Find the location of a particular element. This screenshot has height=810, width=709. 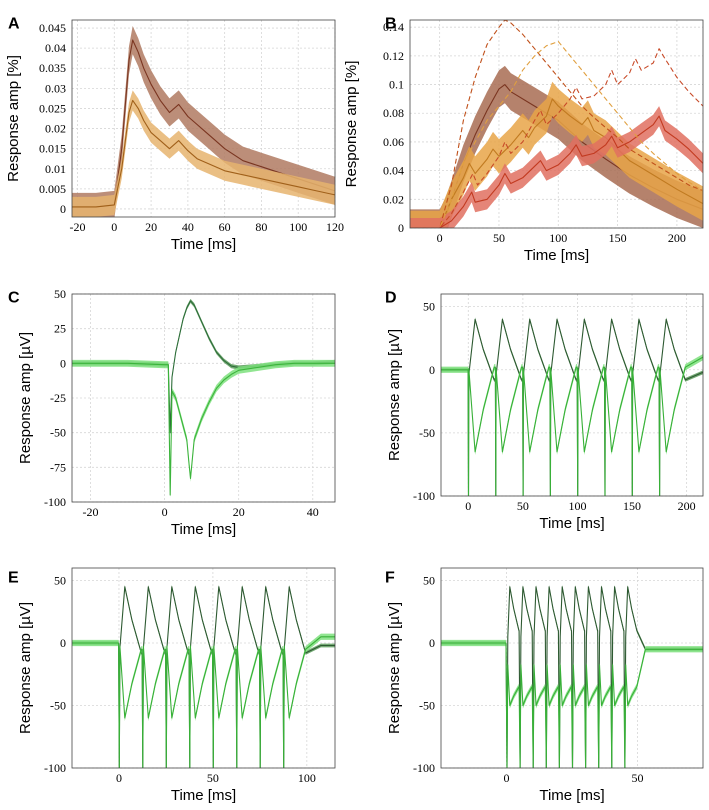

x-tick-label: 150 is located at coordinates (618, 238).